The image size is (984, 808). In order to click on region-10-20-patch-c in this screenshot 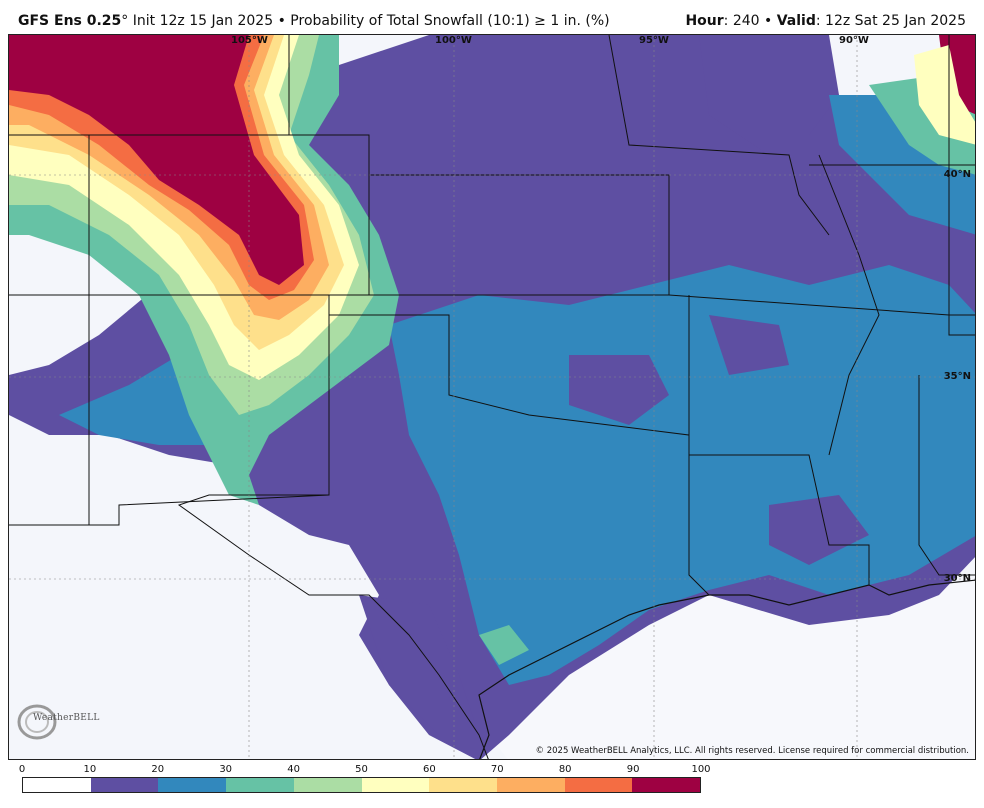, I will do `click(749, 345)`.